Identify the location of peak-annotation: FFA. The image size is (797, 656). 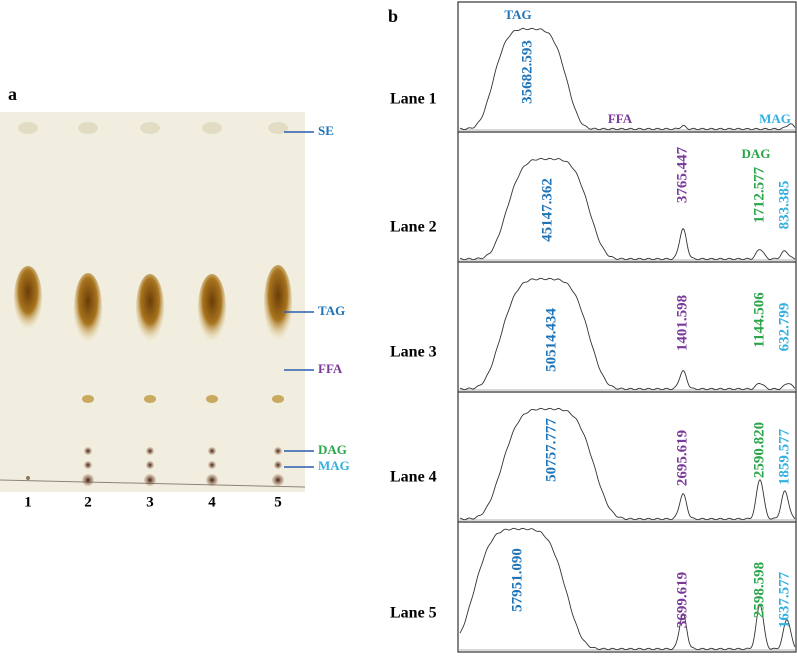
(620, 118).